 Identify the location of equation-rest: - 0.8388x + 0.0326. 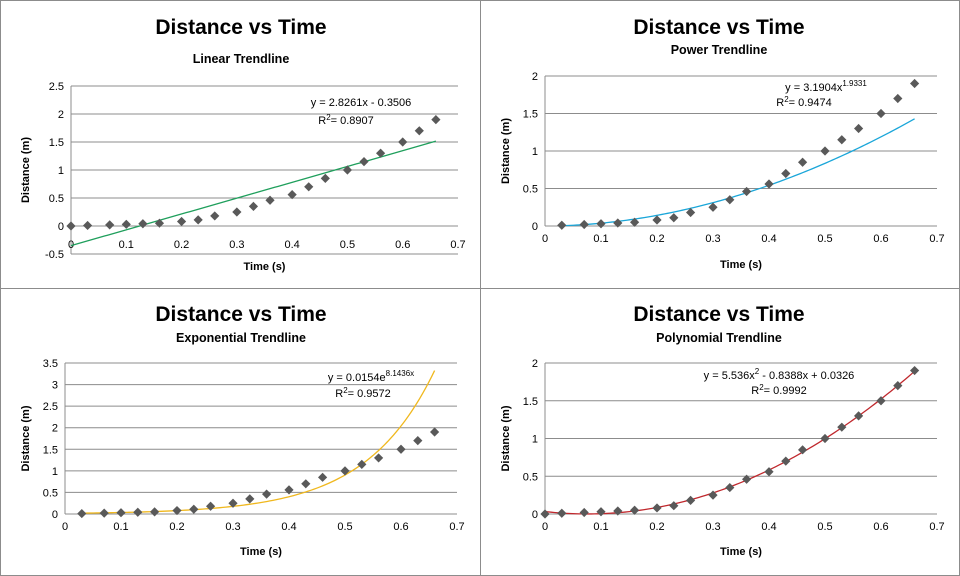
(806, 376).